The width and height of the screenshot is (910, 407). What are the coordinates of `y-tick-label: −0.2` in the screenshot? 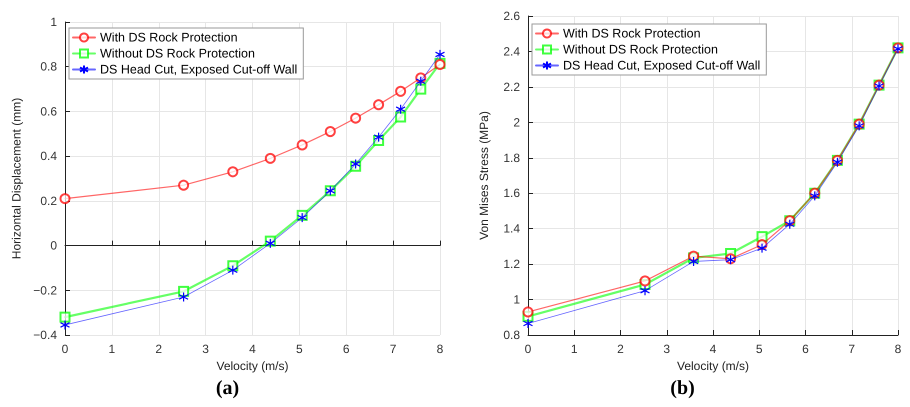 It's located at (45, 290).